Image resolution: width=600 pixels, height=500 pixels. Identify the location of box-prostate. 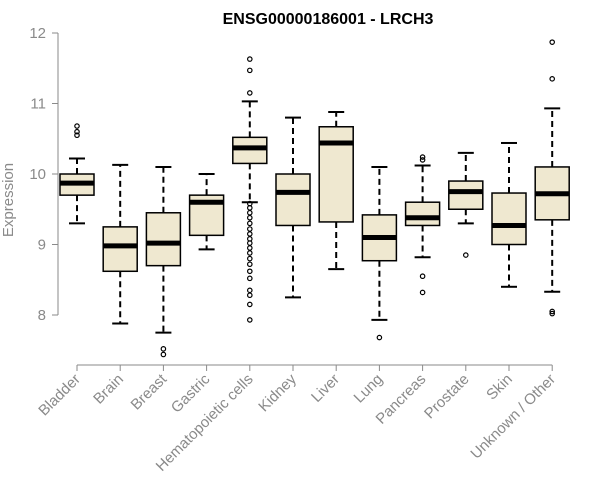
(466, 204).